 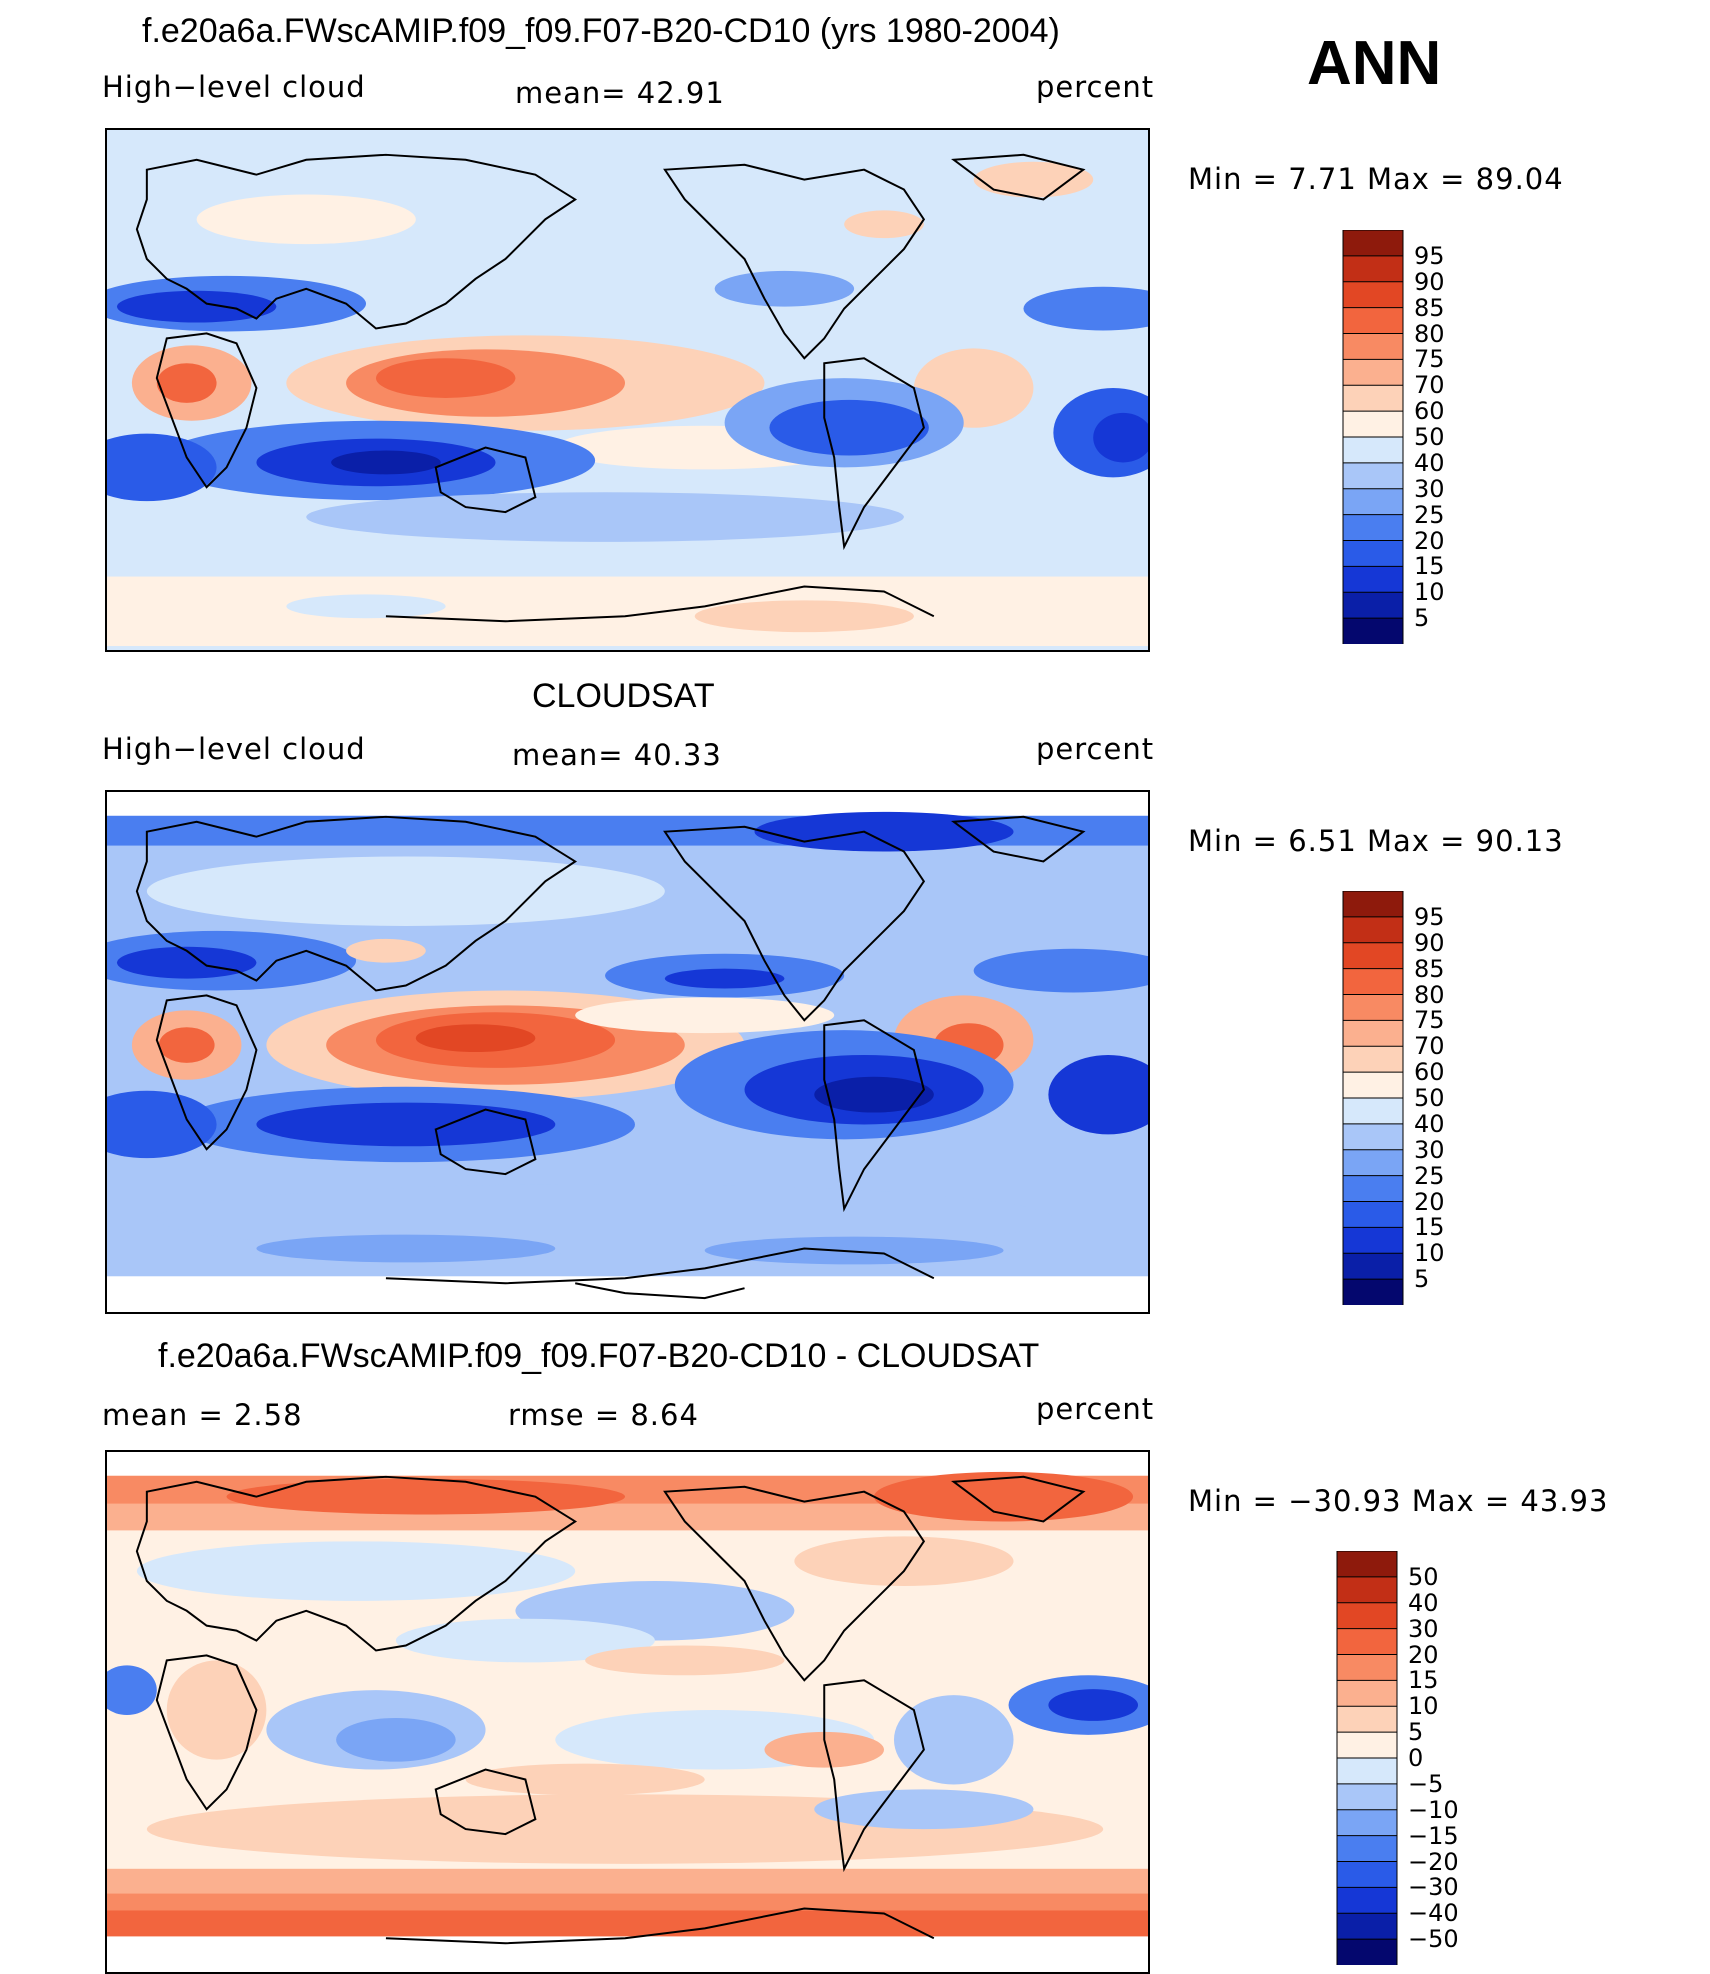 I want to click on colorbar-tick-label: 25, so click(x=1429, y=514).